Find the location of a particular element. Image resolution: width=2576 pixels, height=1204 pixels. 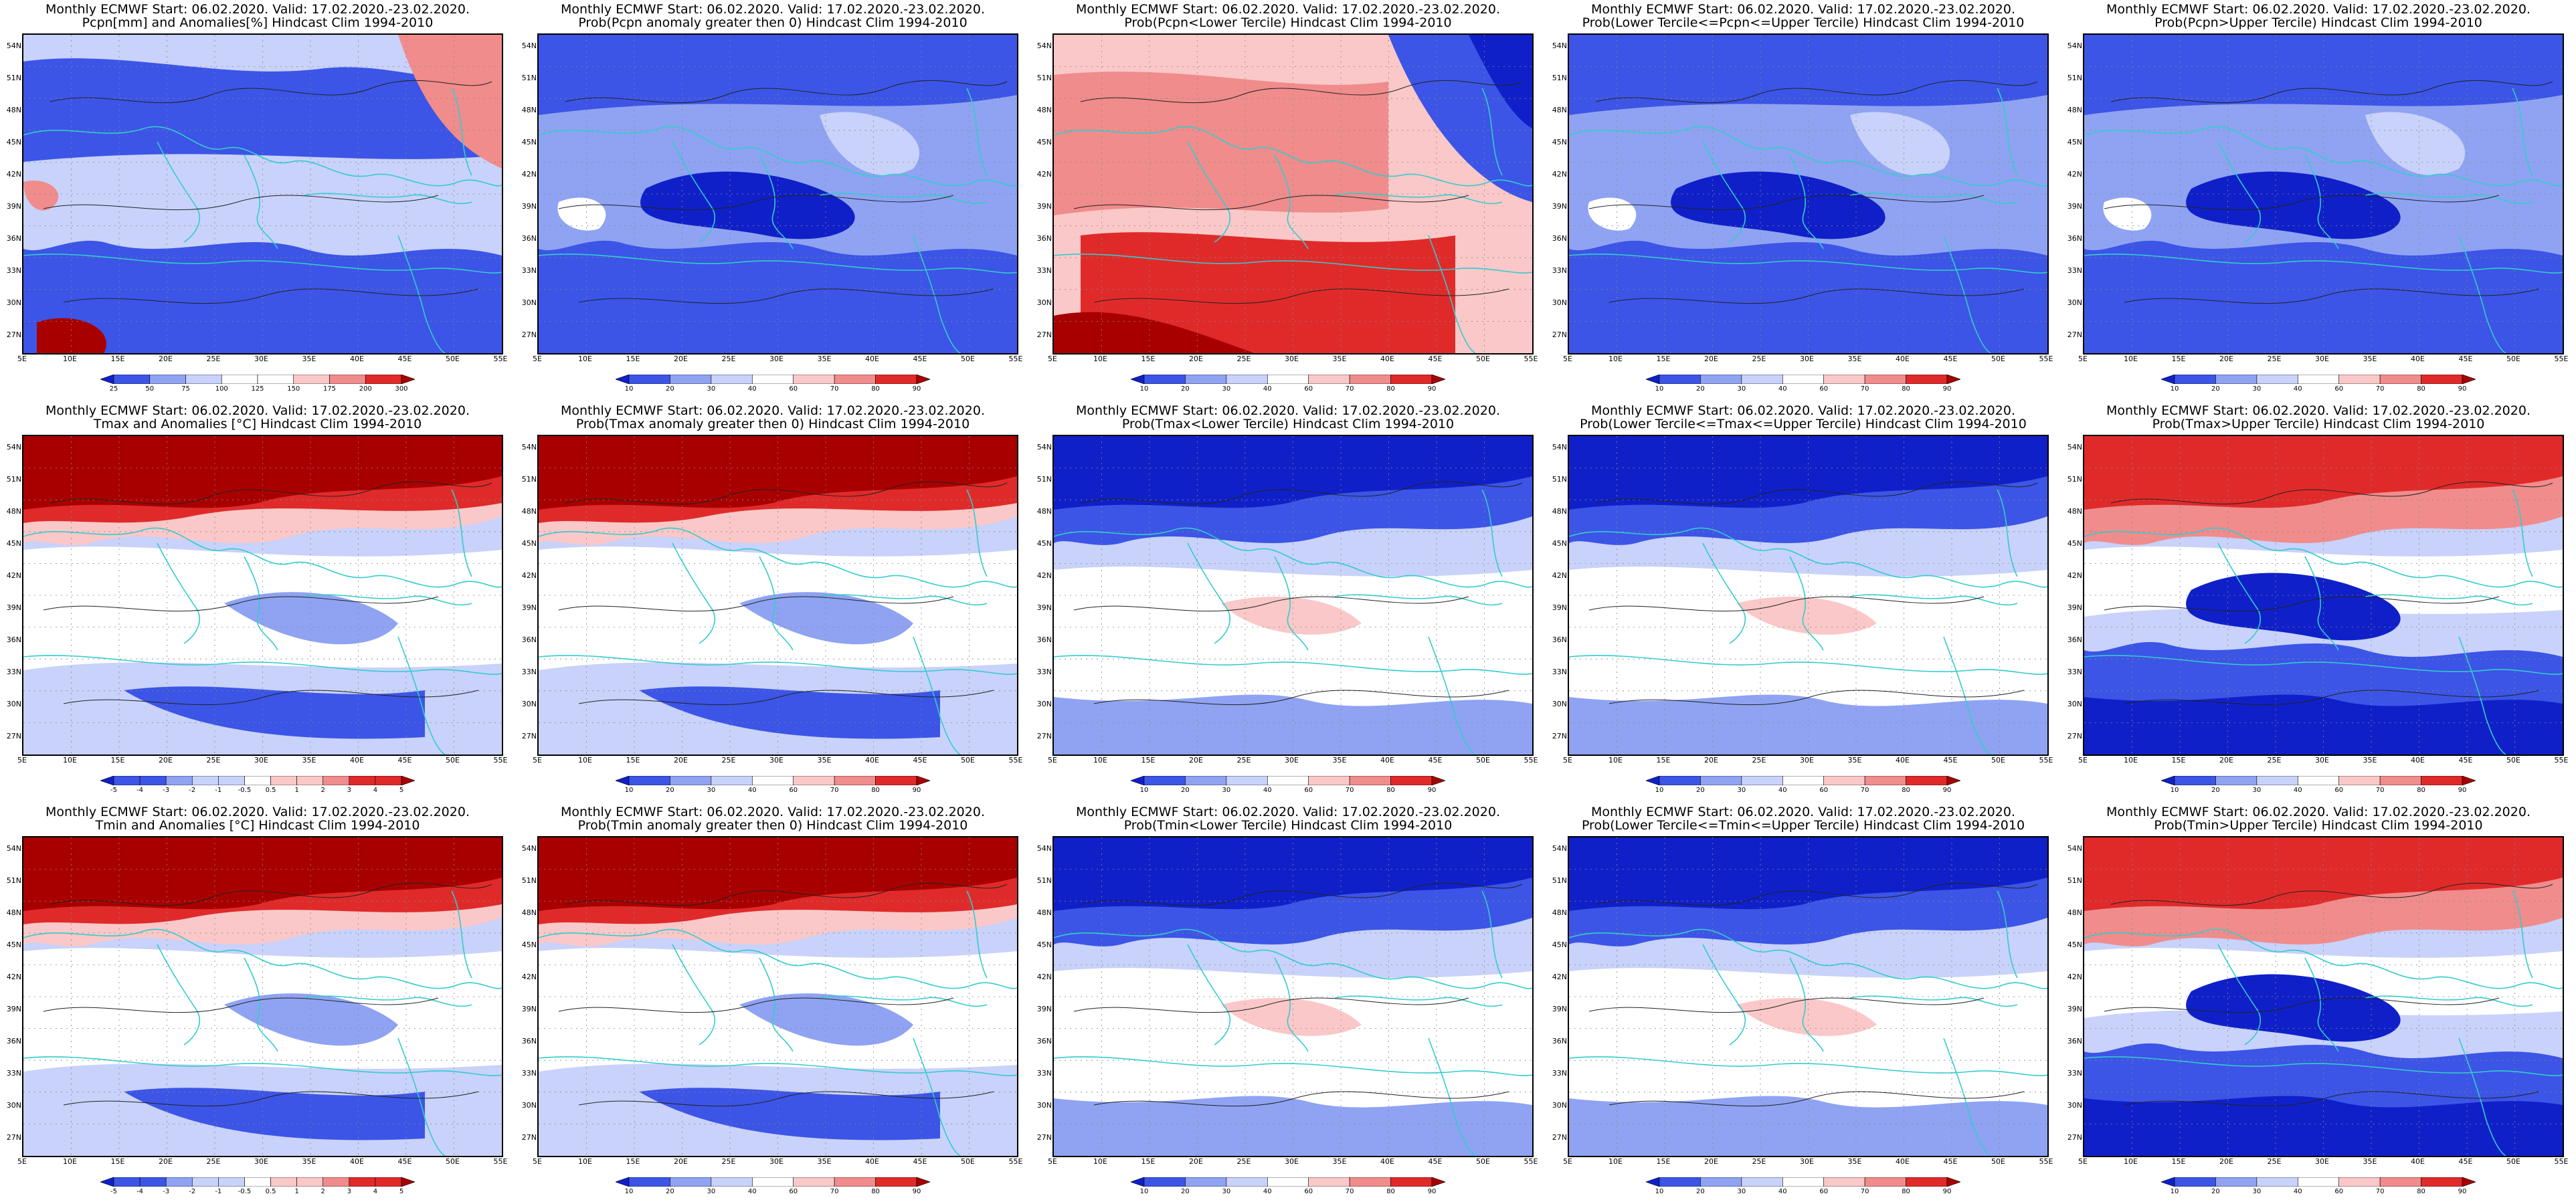

colorbar-tick-label: 80 is located at coordinates (1906, 1191).